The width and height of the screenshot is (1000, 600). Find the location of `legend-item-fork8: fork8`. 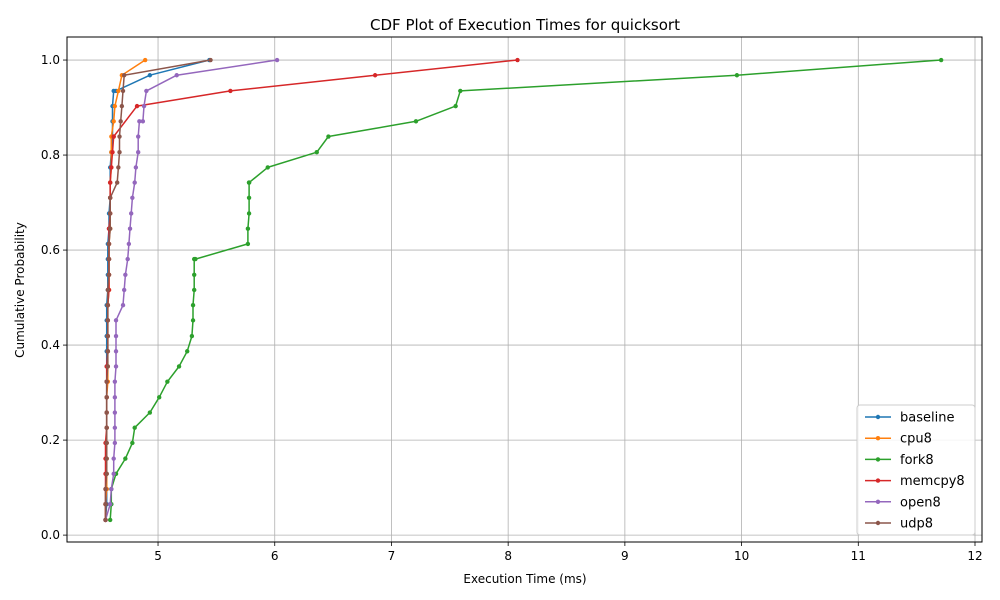

legend-item-fork8: fork8 is located at coordinates (899, 460).